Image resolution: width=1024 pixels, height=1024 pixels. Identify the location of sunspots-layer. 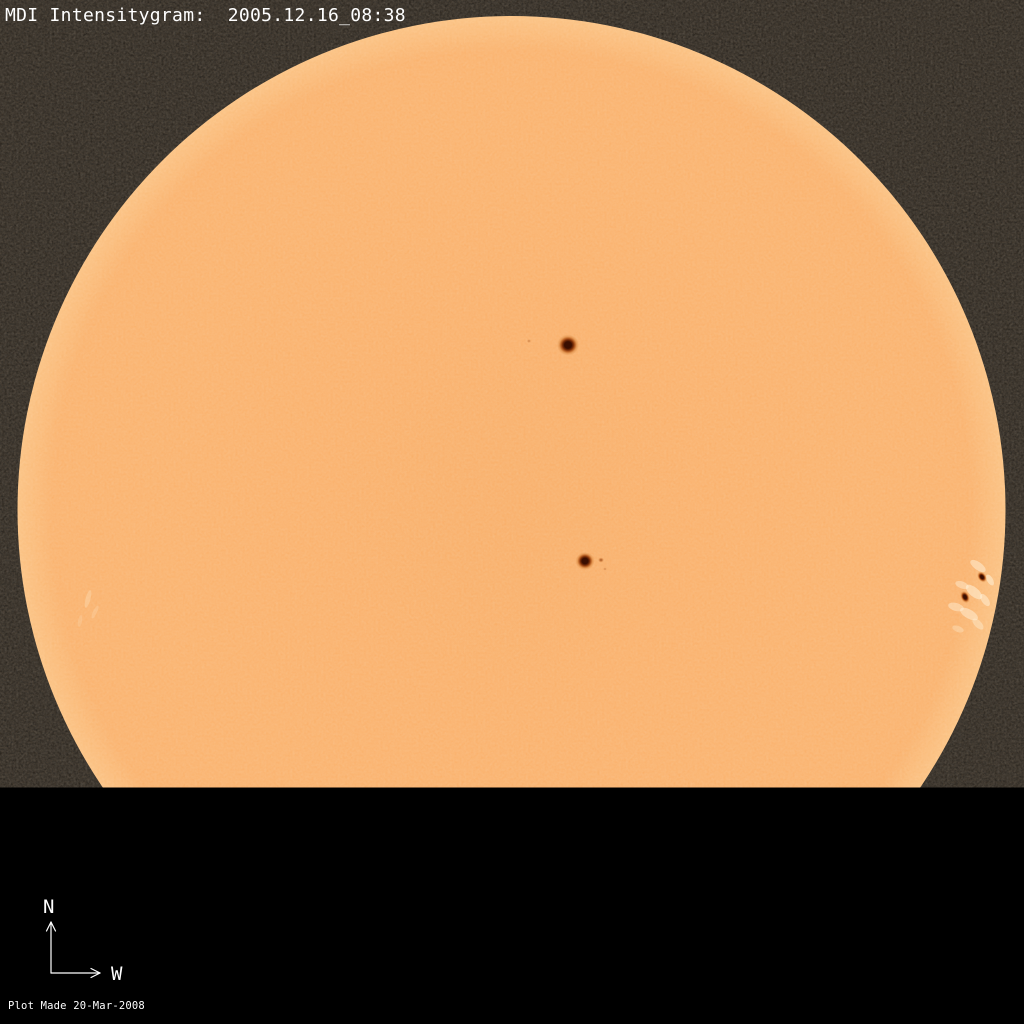
(756, 469).